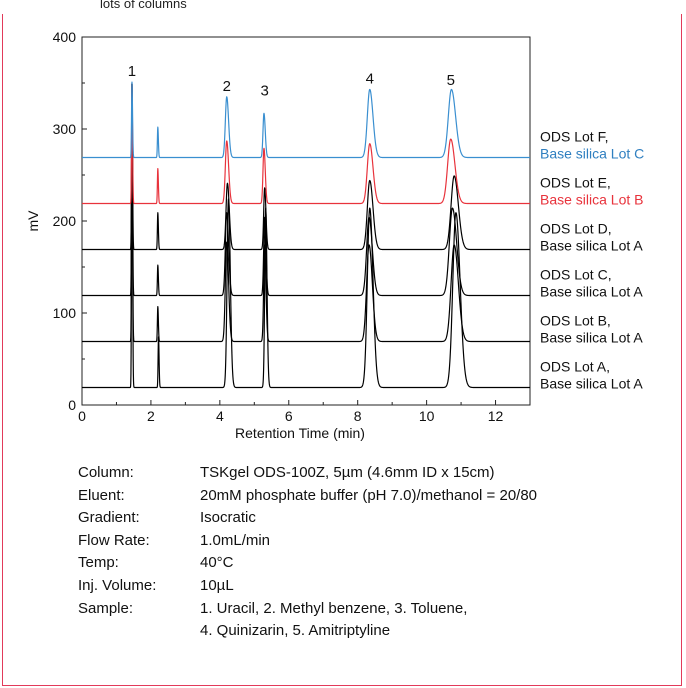 This screenshot has height=688, width=686. I want to click on condition-value: 10µL, so click(217, 585).